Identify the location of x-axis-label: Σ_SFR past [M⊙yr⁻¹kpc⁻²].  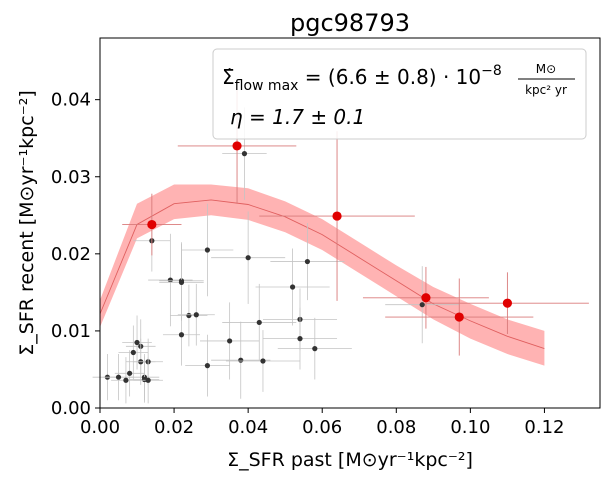
(350, 460).